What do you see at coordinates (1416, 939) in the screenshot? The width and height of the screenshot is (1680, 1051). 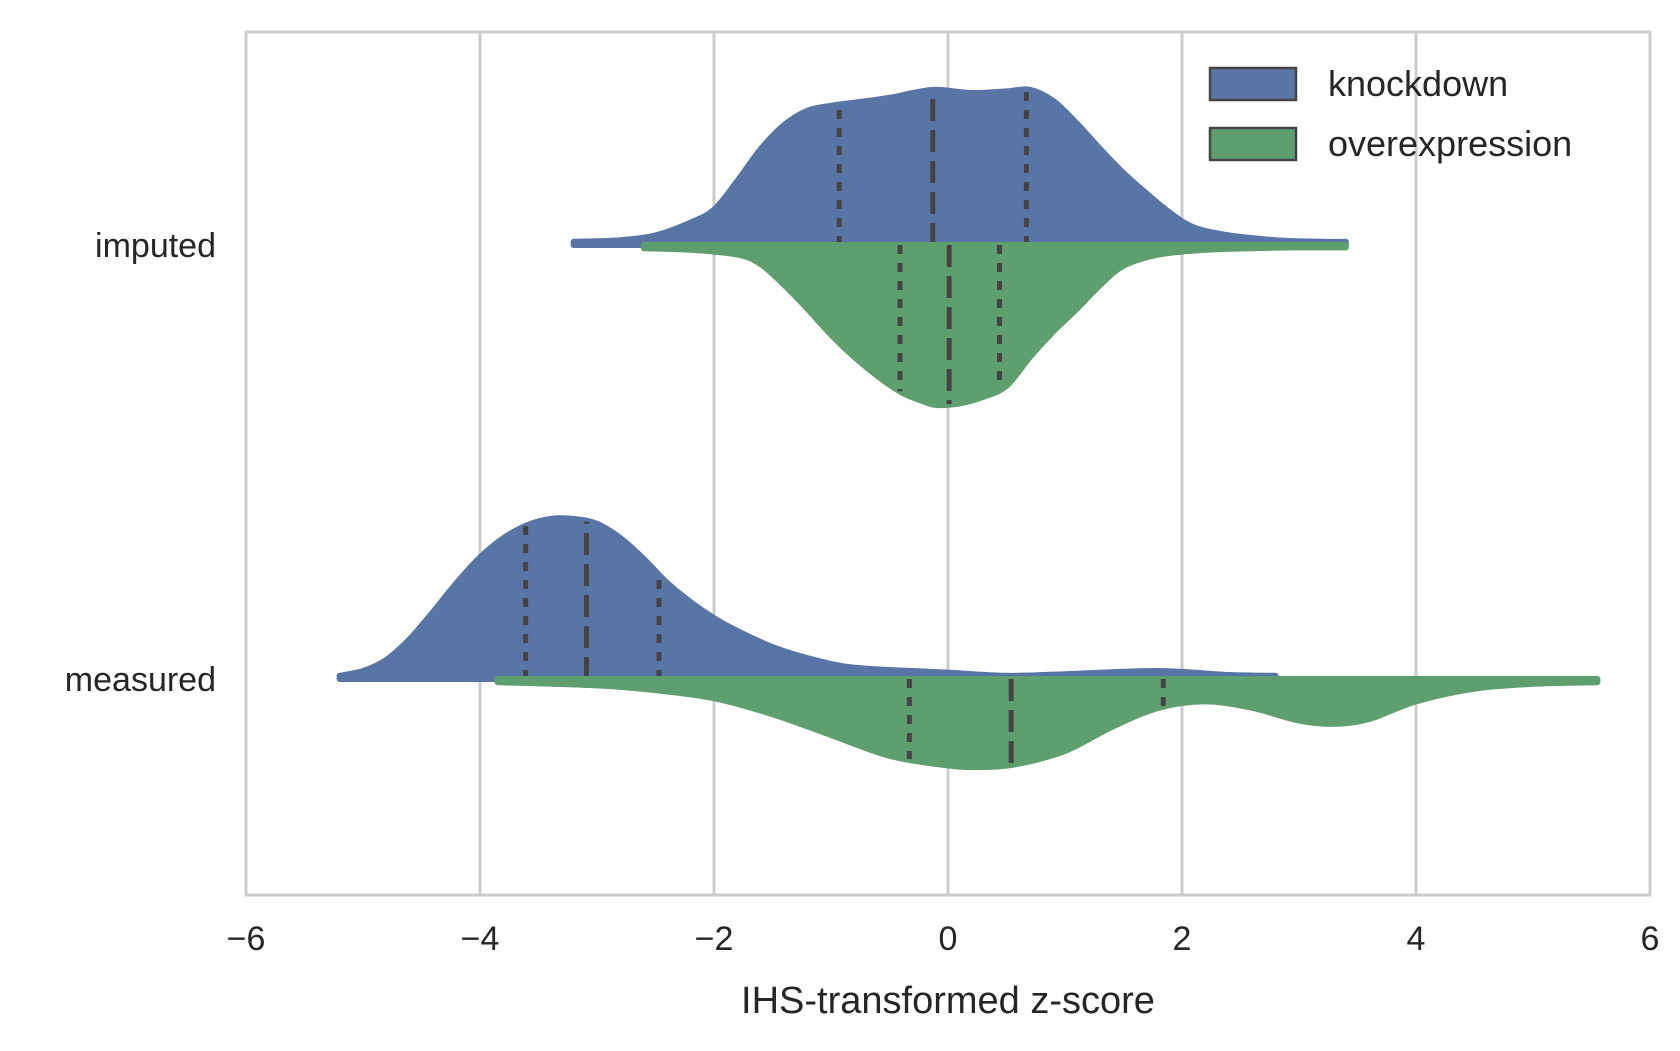 I see `x-tick-label: 4` at bounding box center [1416, 939].